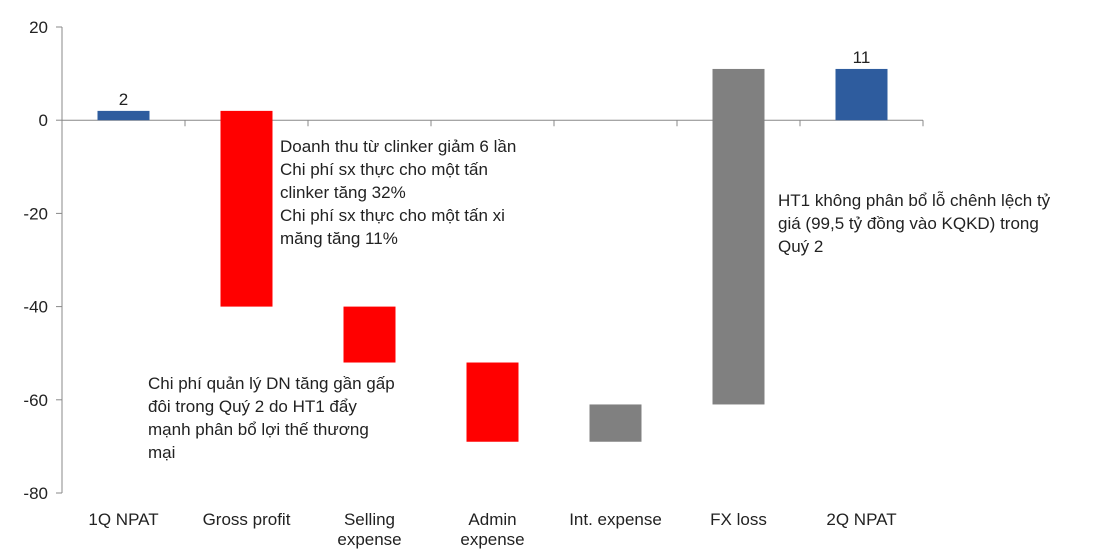  Describe the element at coordinates (247, 519) in the screenshot. I see `x-tick-label: Gross profit` at that location.